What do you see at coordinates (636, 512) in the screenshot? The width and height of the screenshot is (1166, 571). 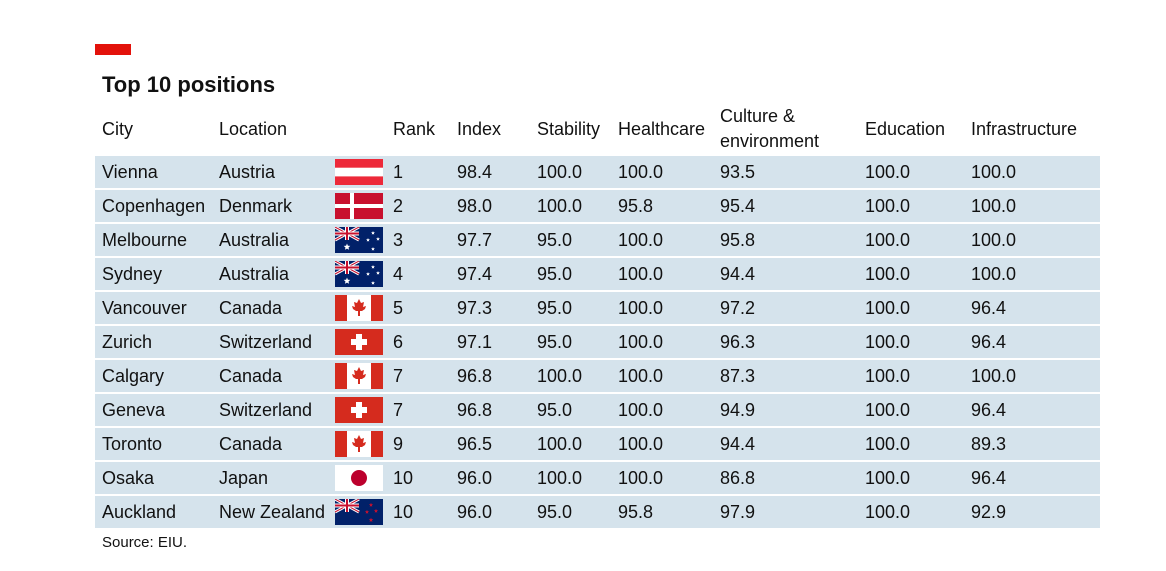 I see `table-cell: 95.8` at bounding box center [636, 512].